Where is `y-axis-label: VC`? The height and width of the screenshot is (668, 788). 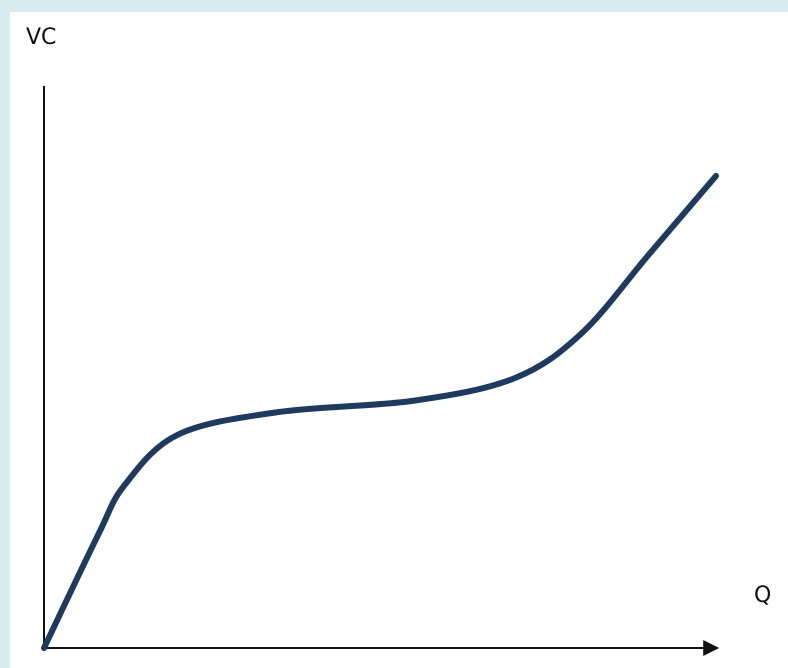 y-axis-label: VC is located at coordinates (41, 37).